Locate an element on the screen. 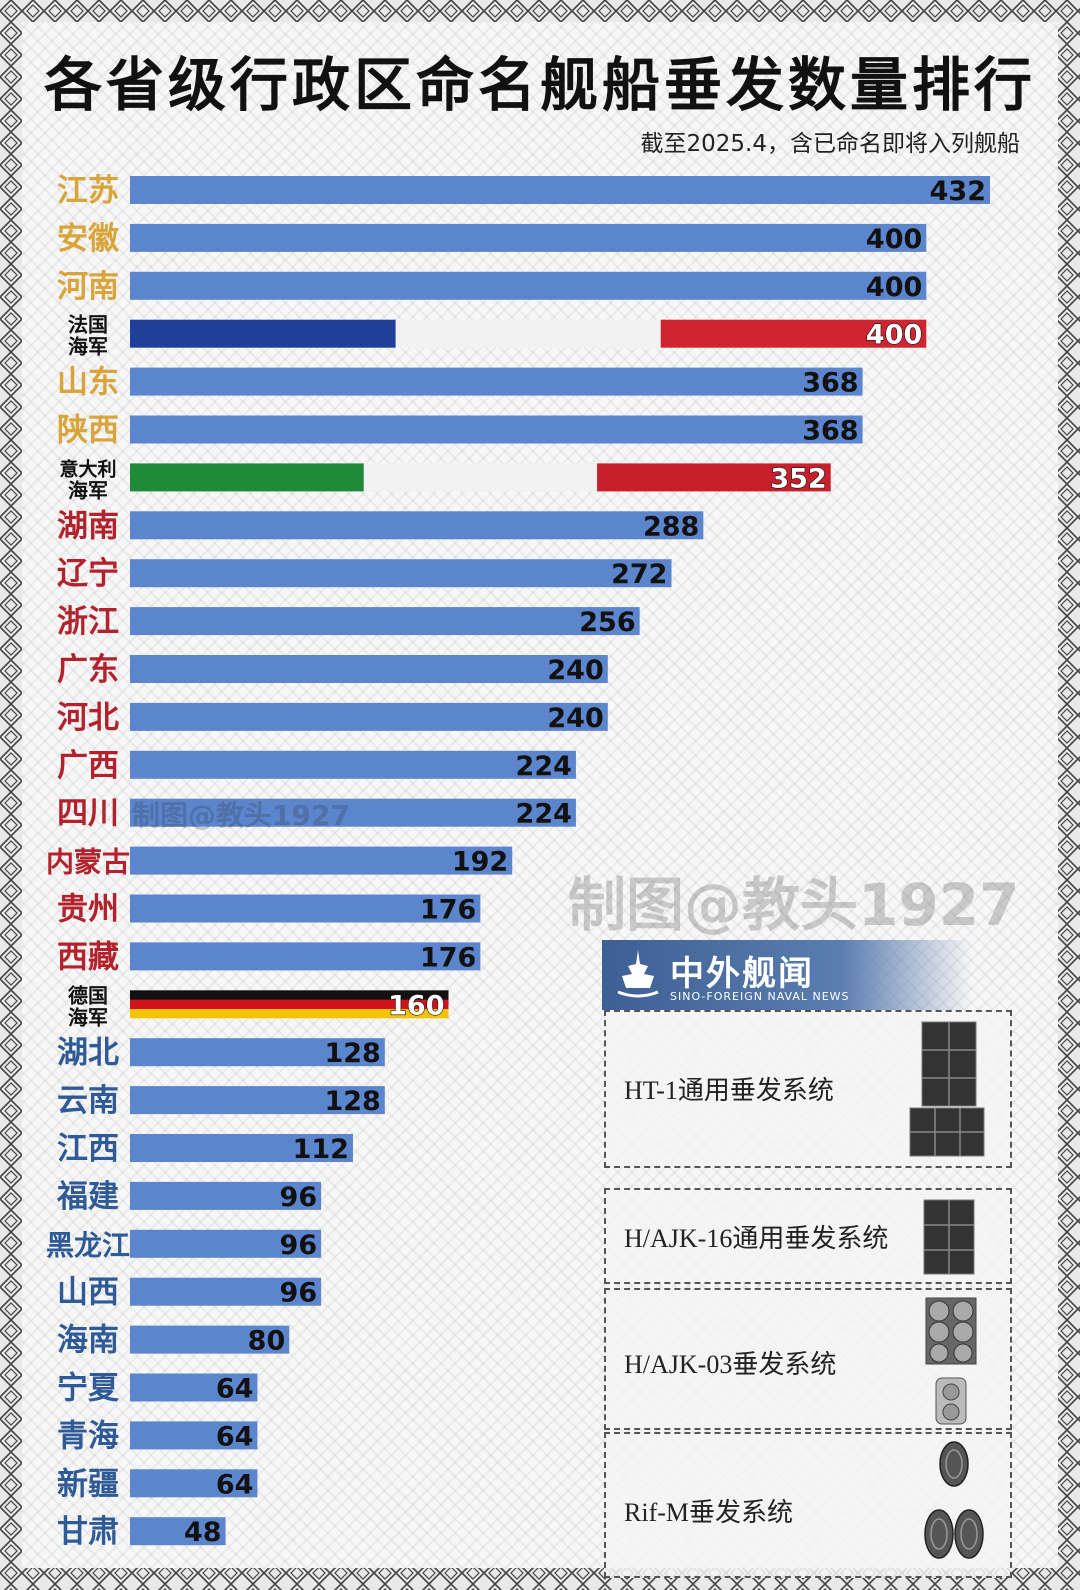 The width and height of the screenshot is (1080, 1590). vls-drum-cells-icon is located at coordinates (954, 1500).